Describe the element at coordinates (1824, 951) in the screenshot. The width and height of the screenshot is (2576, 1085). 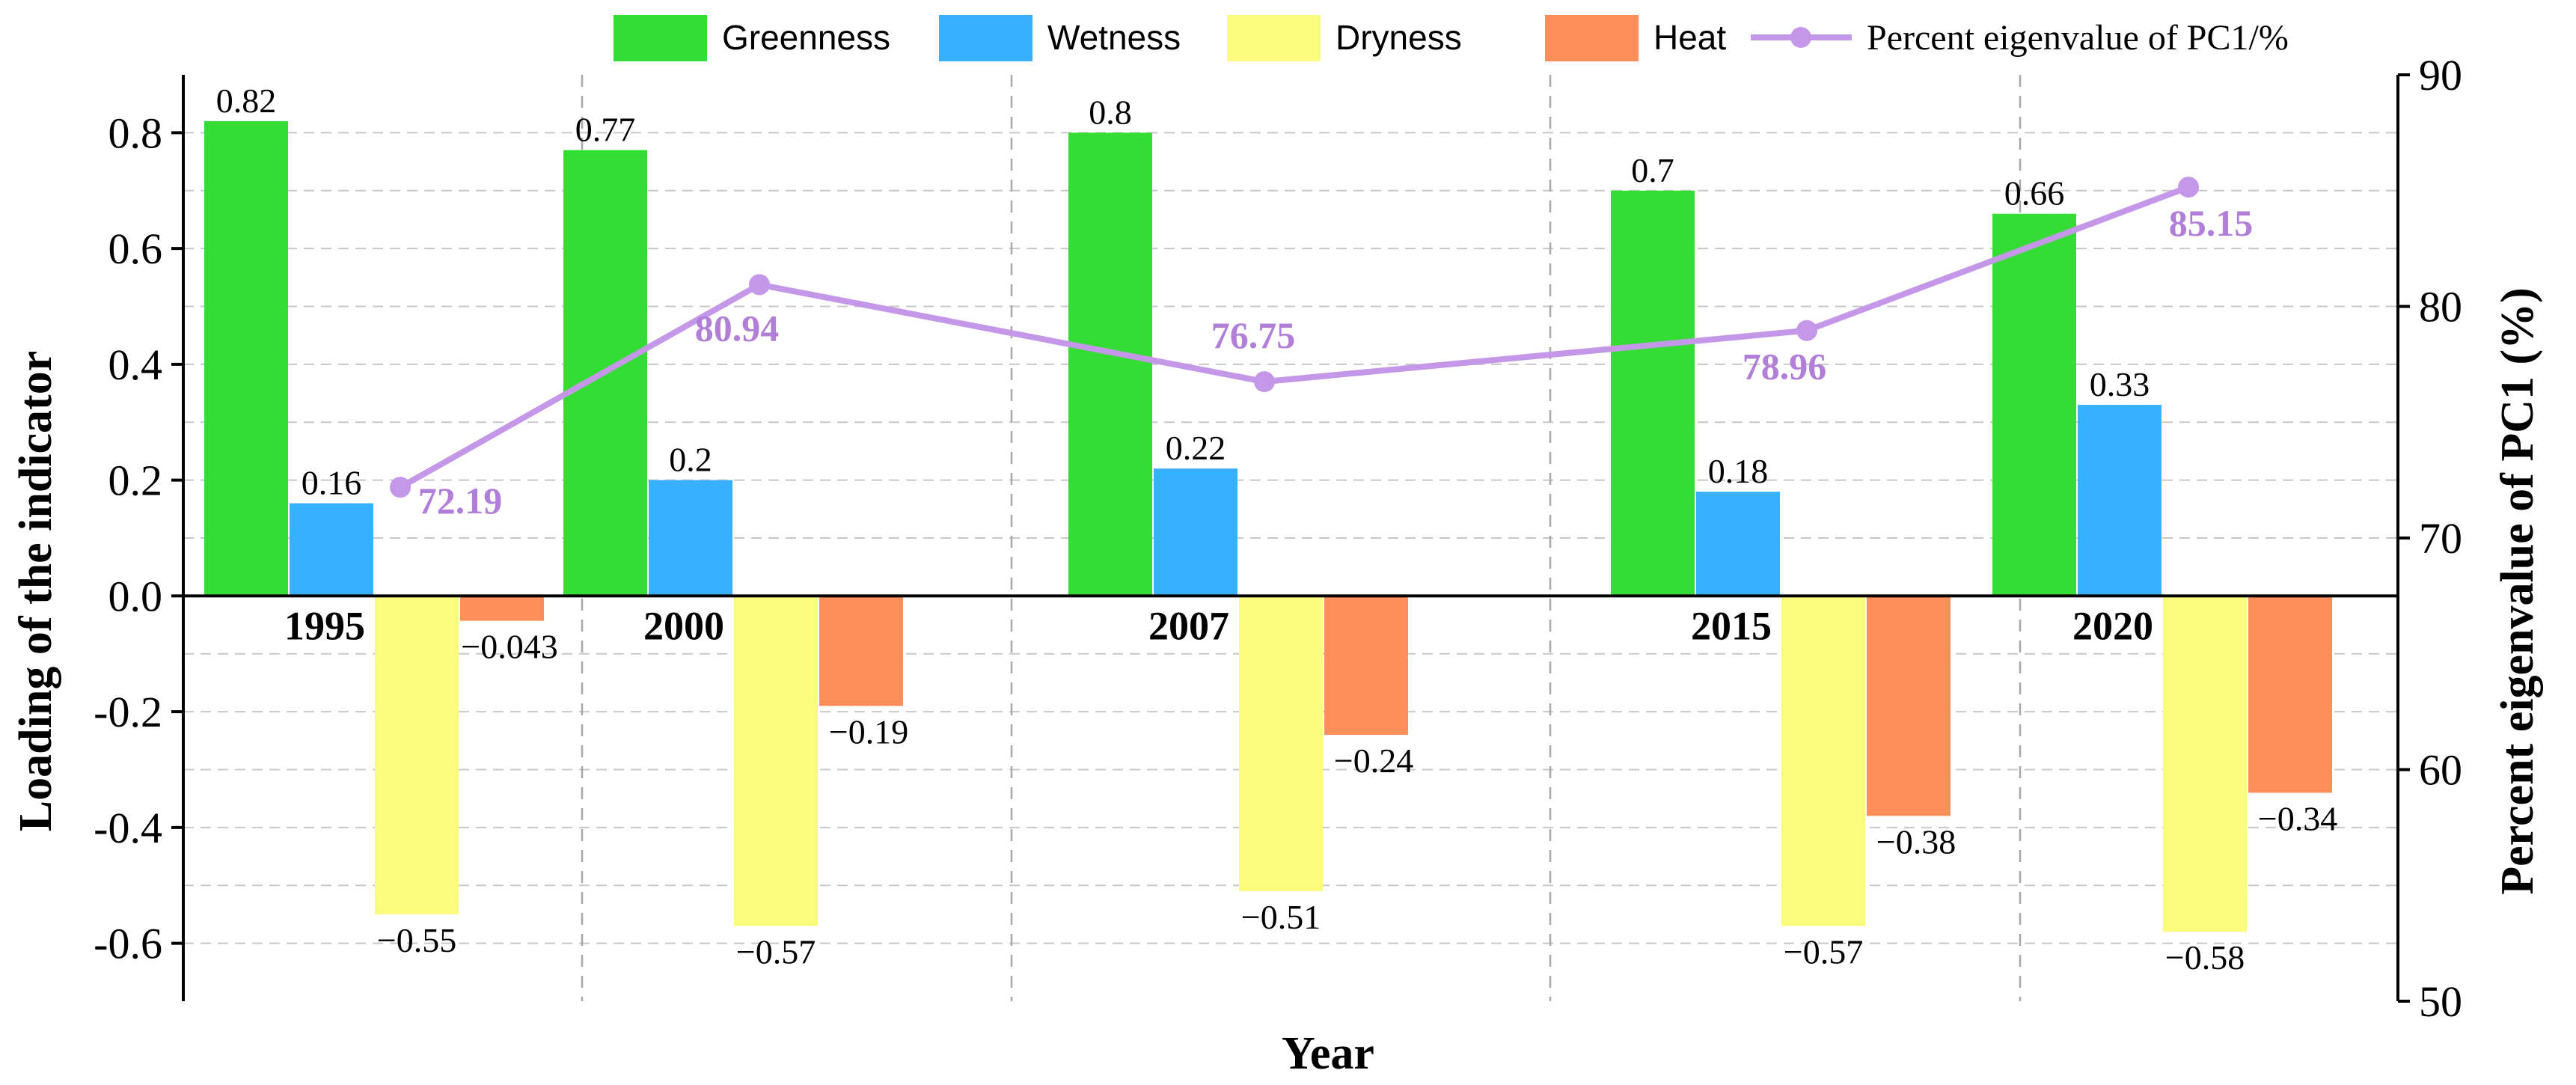
I see `bar-label-dryness-2015: −0.57` at that location.